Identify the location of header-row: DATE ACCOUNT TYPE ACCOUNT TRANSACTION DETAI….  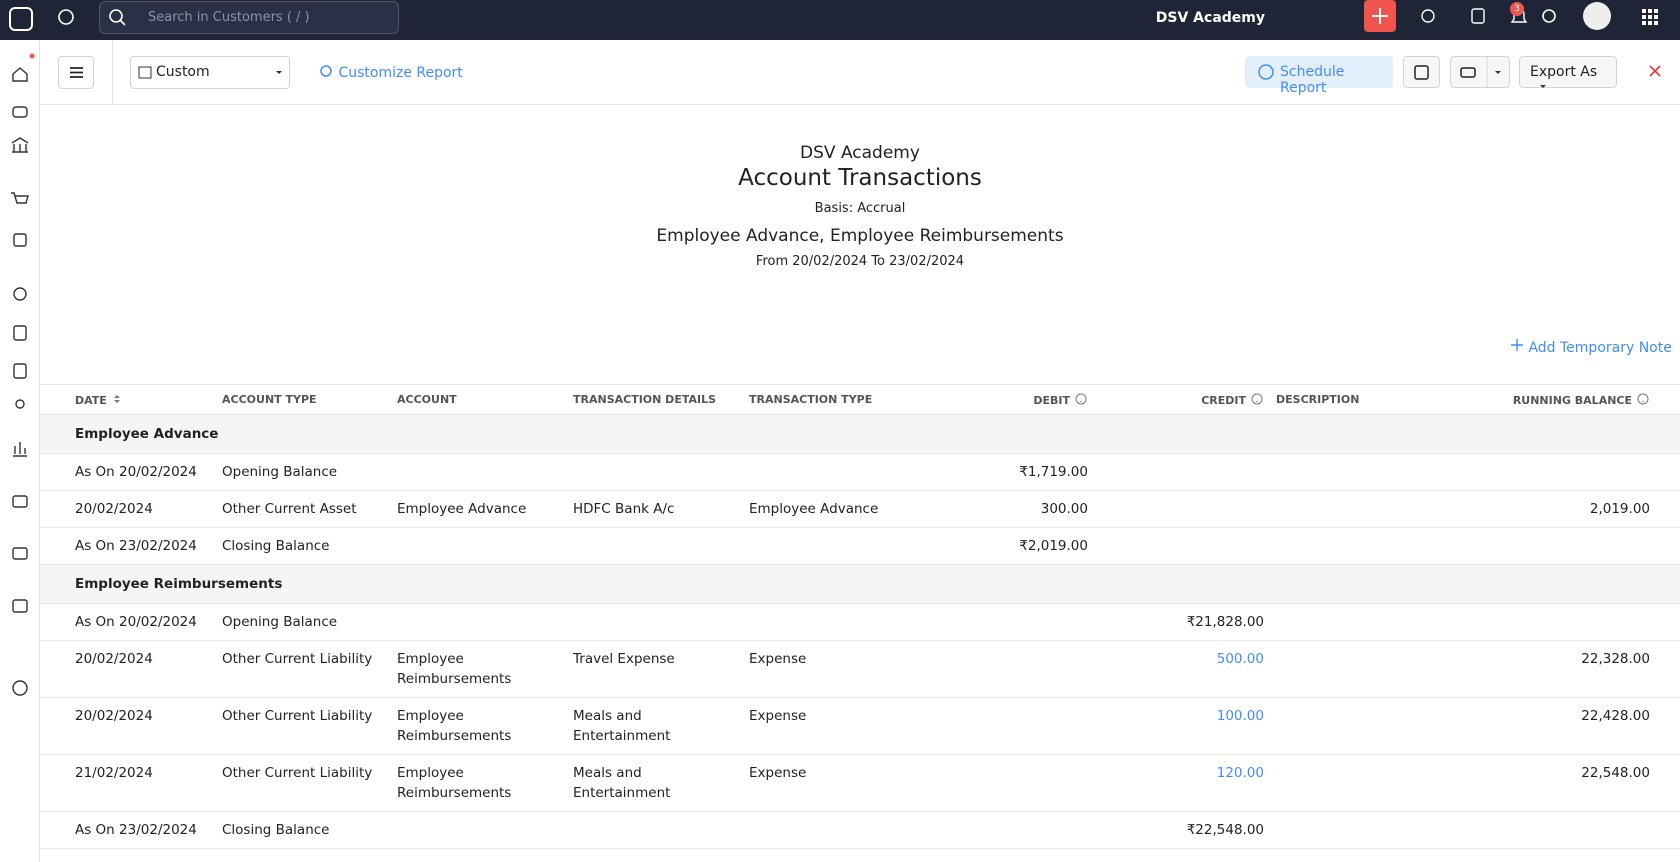
(860, 399).